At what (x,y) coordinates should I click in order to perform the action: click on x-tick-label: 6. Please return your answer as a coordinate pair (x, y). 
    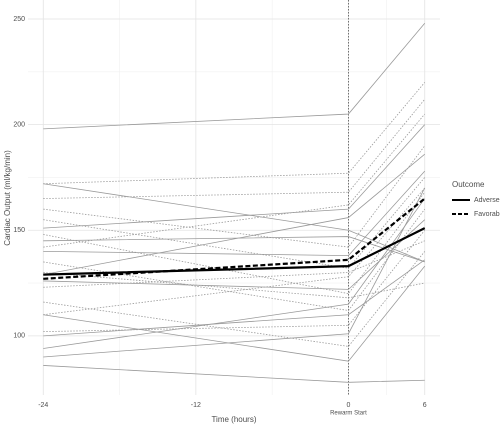
    Looking at the image, I should click on (425, 405).